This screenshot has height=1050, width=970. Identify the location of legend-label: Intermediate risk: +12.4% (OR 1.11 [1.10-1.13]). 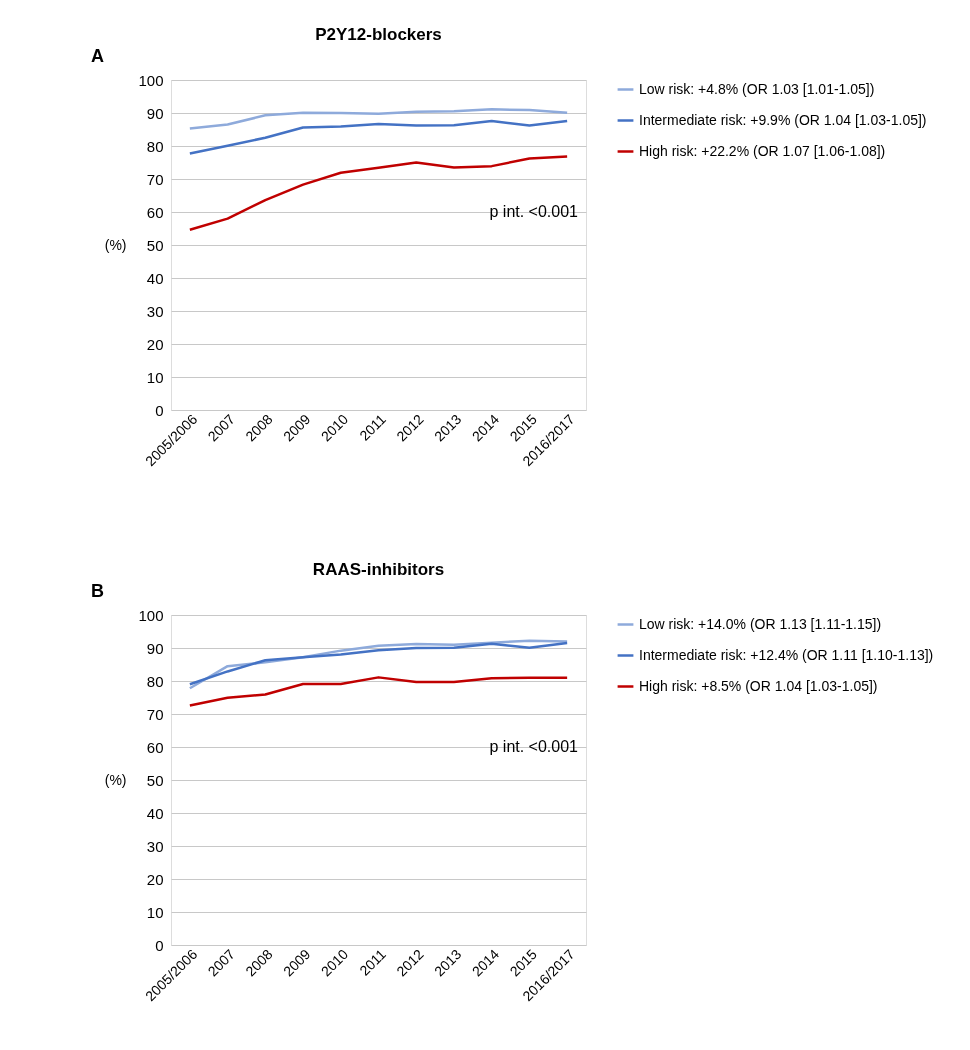
(786, 654).